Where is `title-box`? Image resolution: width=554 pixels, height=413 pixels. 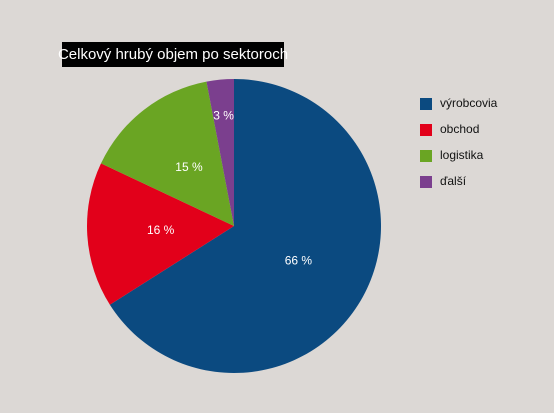
title-box is located at coordinates (173, 54).